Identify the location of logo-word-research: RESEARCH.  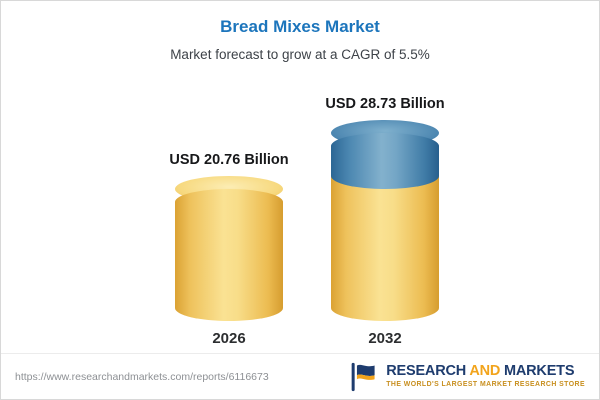
(426, 371).